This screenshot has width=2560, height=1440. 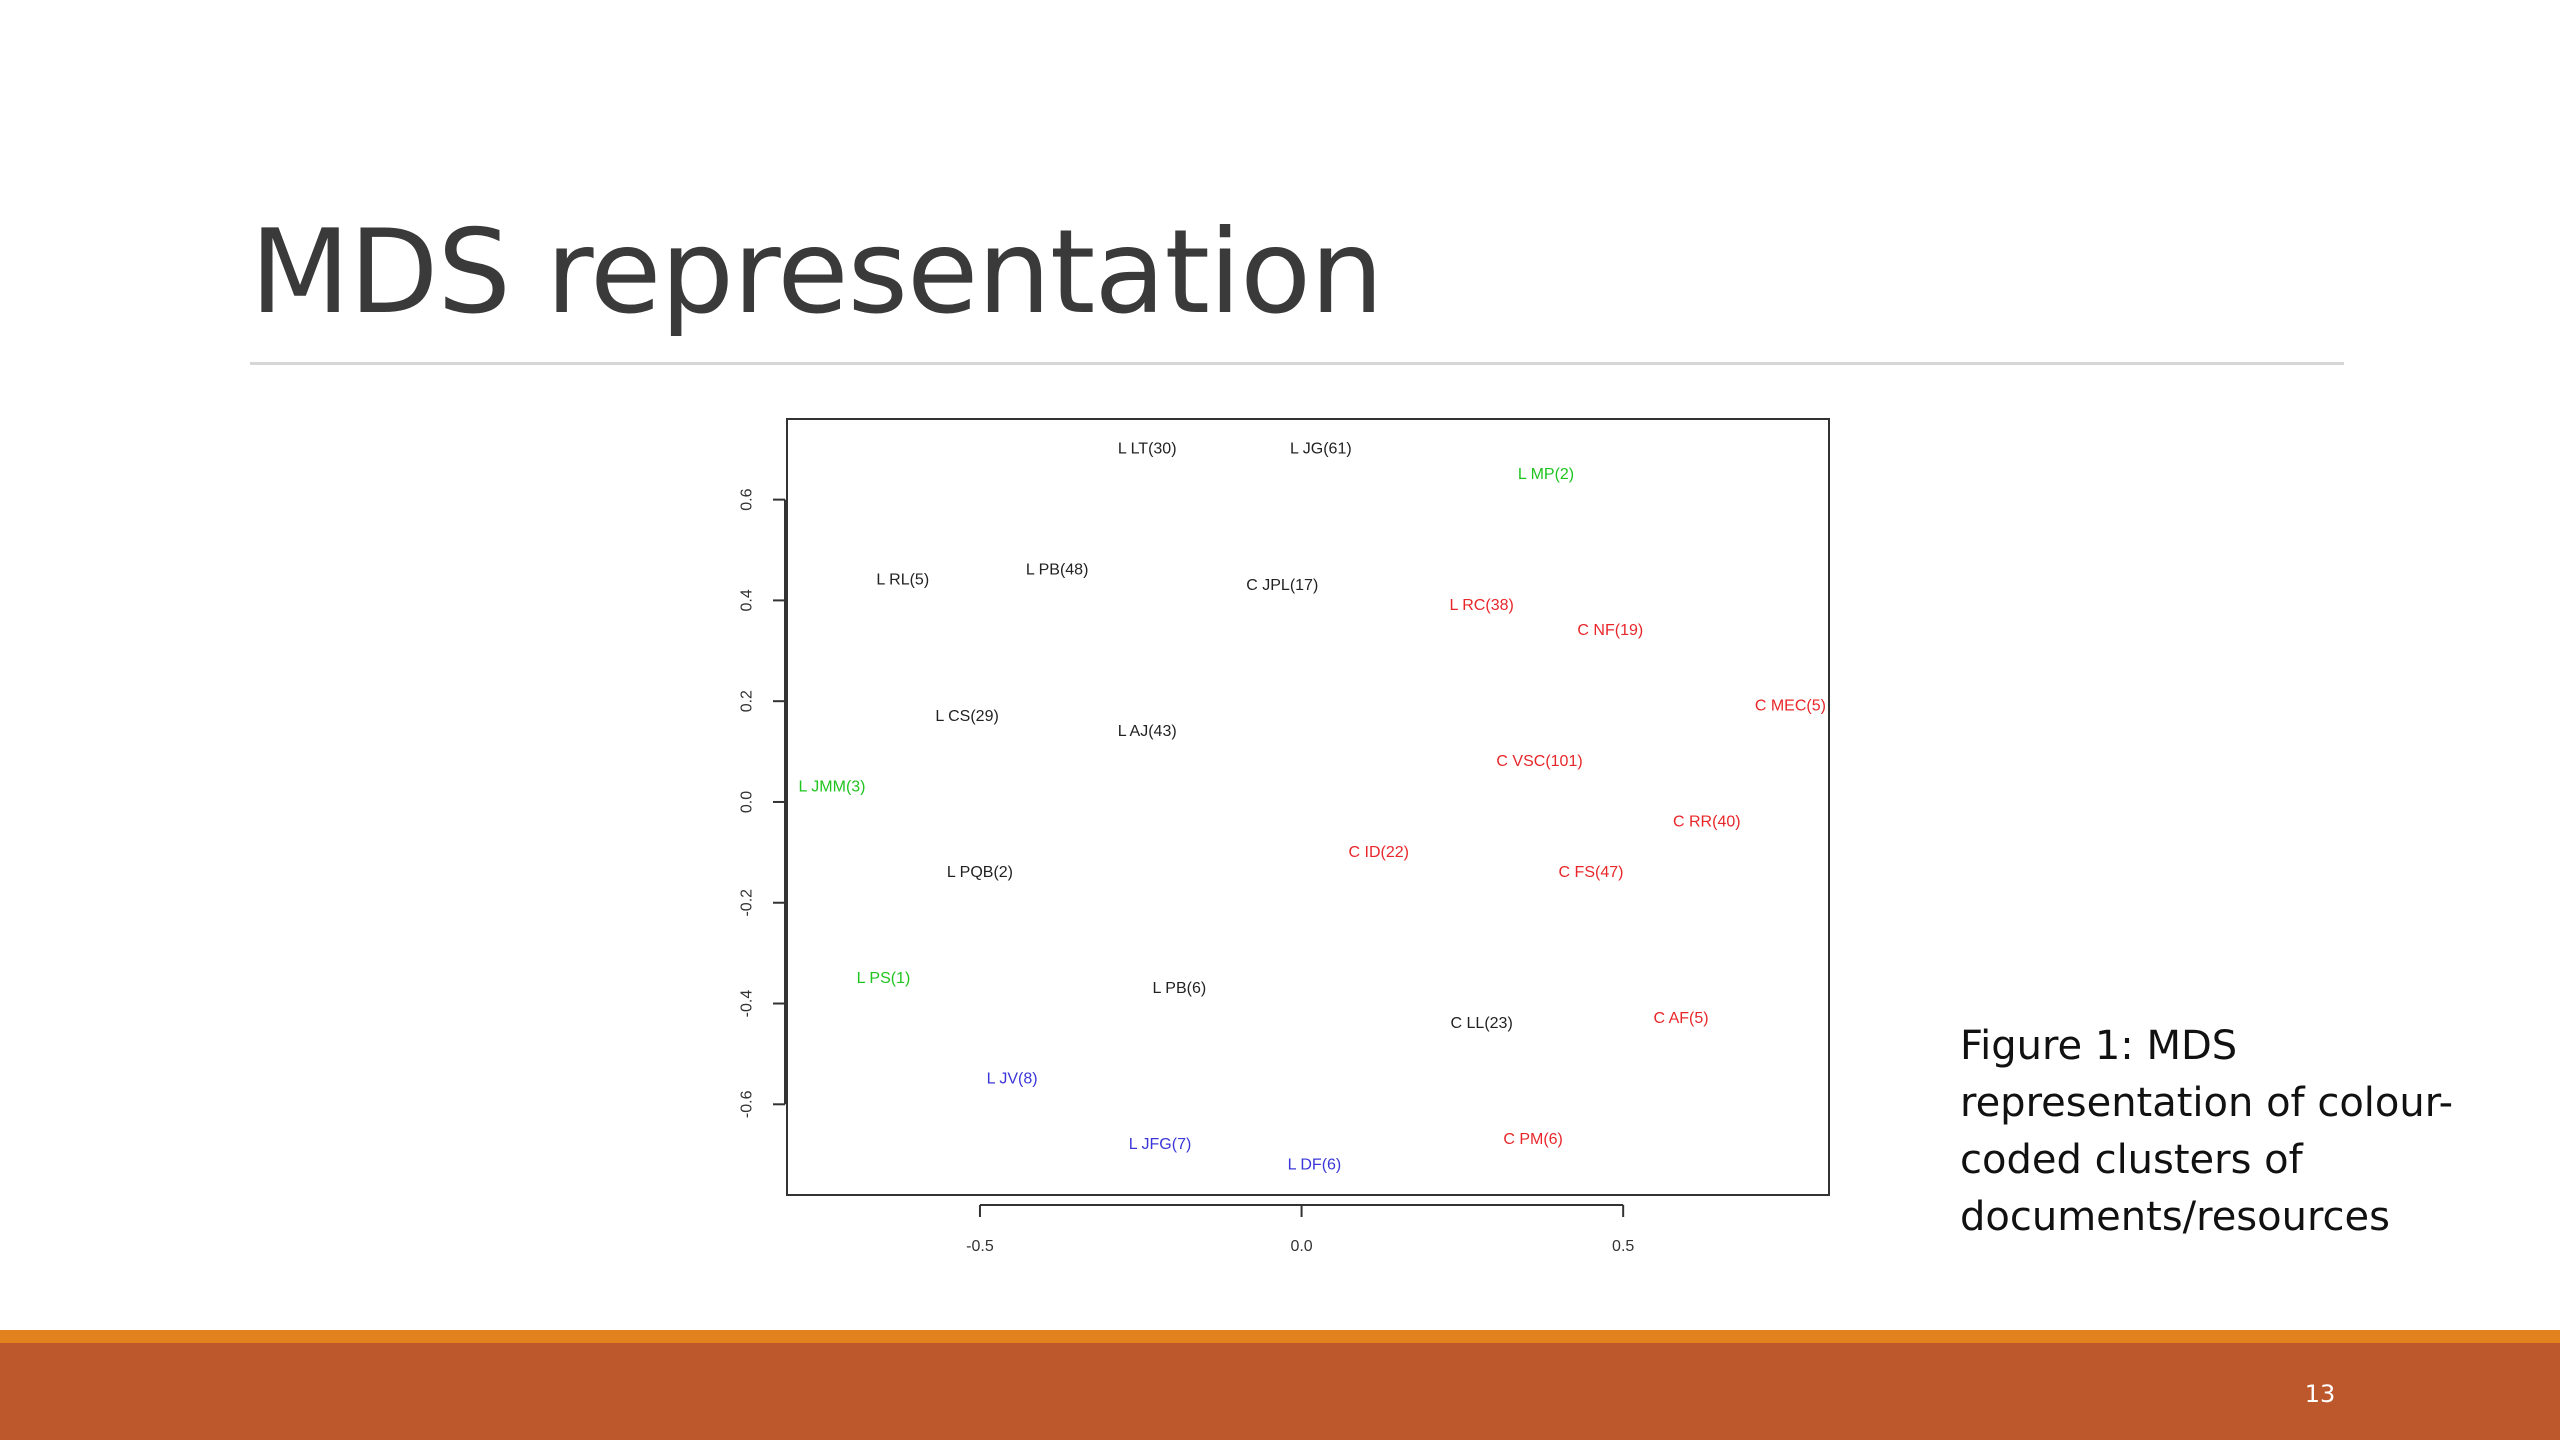 I want to click on data-point-label: L DF(6), so click(x=1315, y=1164).